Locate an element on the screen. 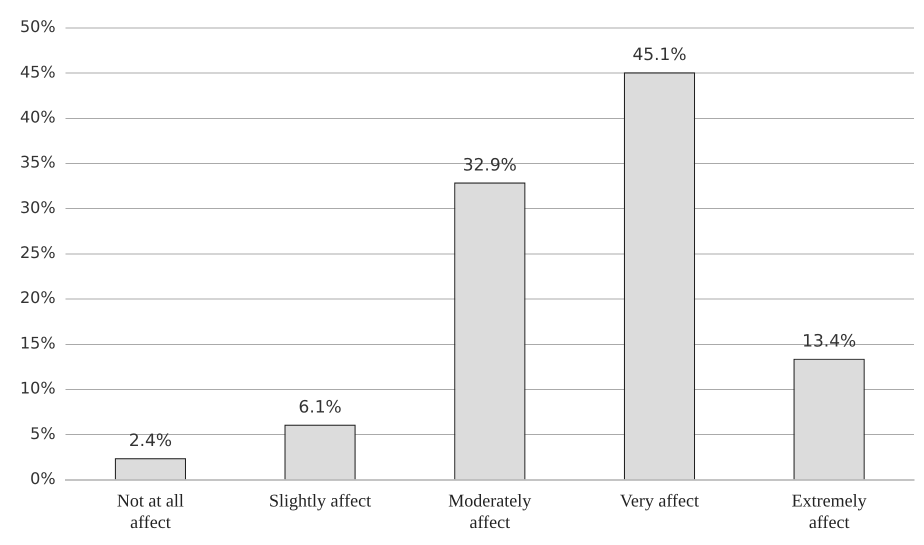 The height and width of the screenshot is (545, 924). x-tick-label: Not at all affect is located at coordinates (150, 511).